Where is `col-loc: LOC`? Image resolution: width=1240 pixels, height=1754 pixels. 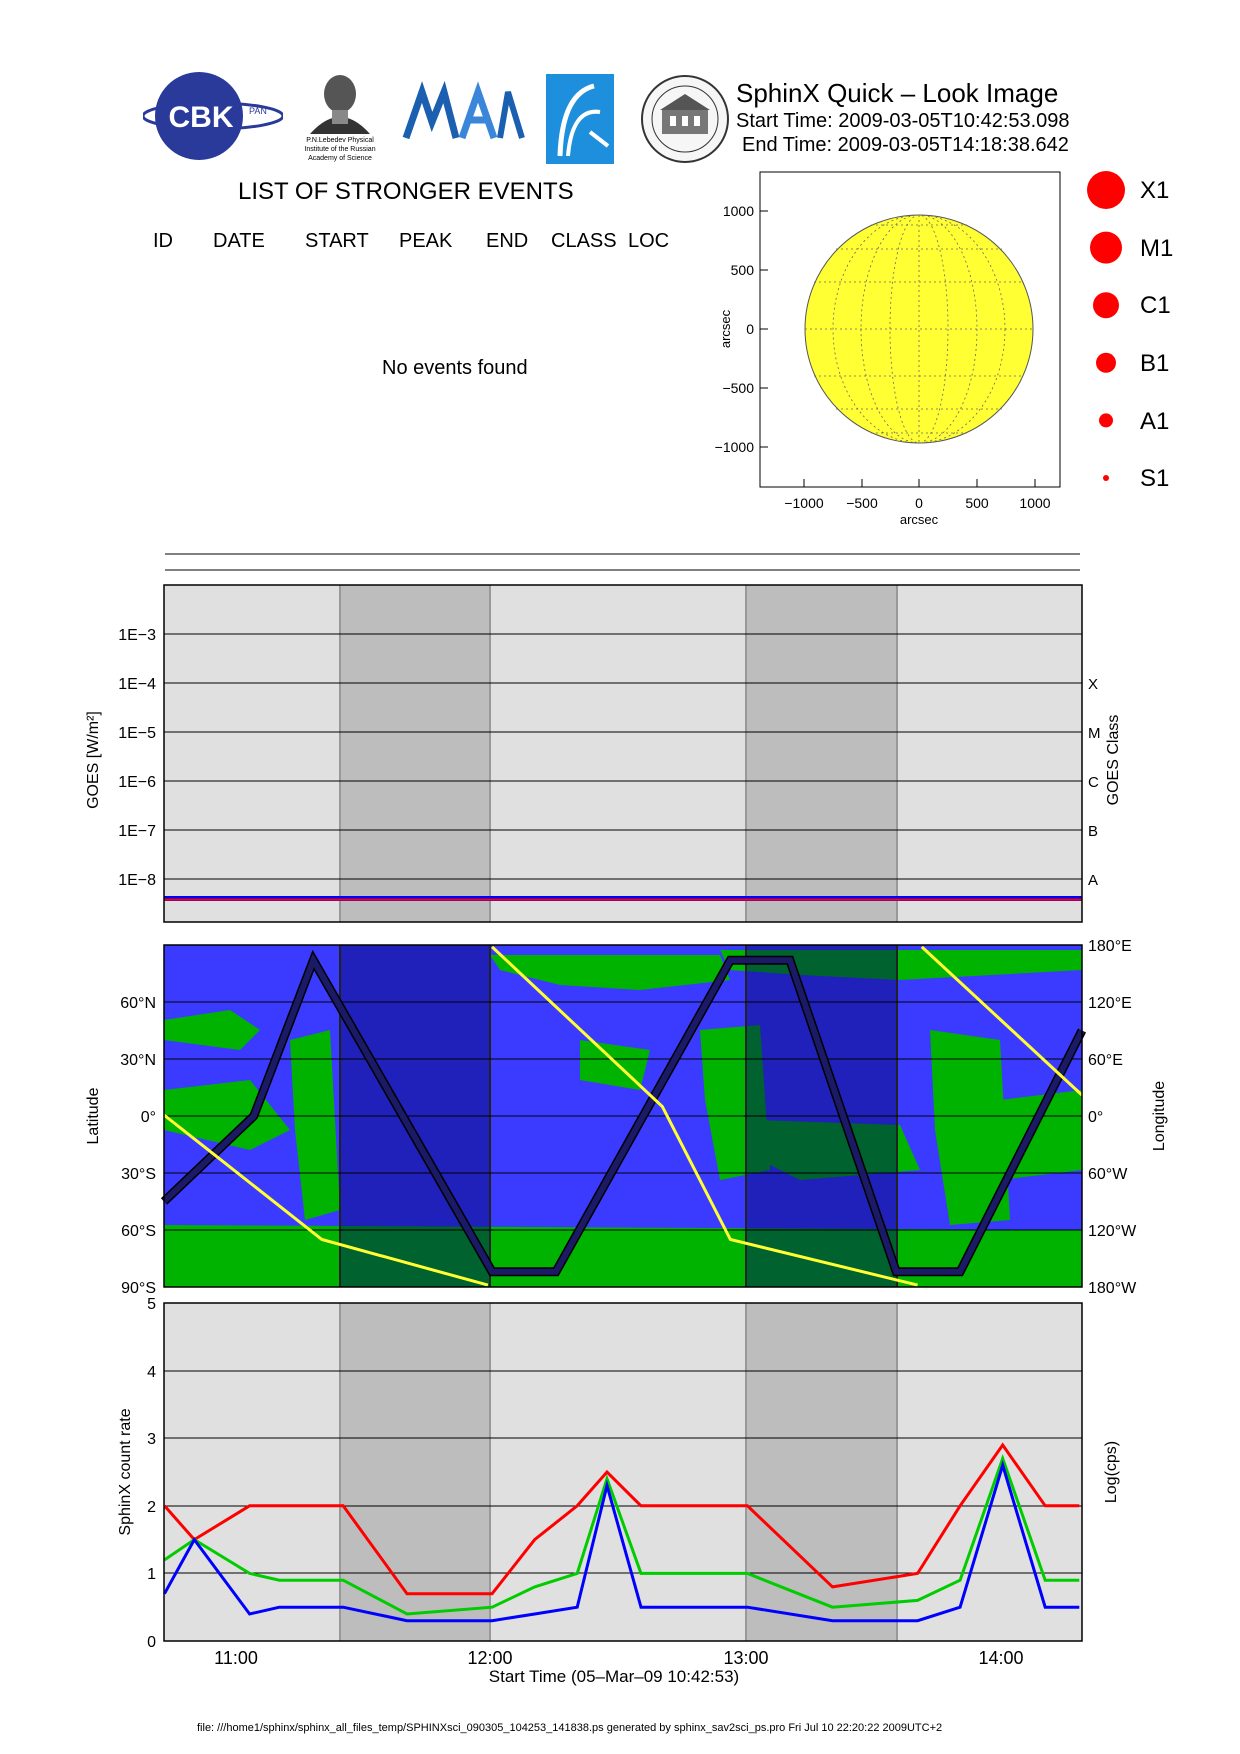 col-loc: LOC is located at coordinates (649, 241).